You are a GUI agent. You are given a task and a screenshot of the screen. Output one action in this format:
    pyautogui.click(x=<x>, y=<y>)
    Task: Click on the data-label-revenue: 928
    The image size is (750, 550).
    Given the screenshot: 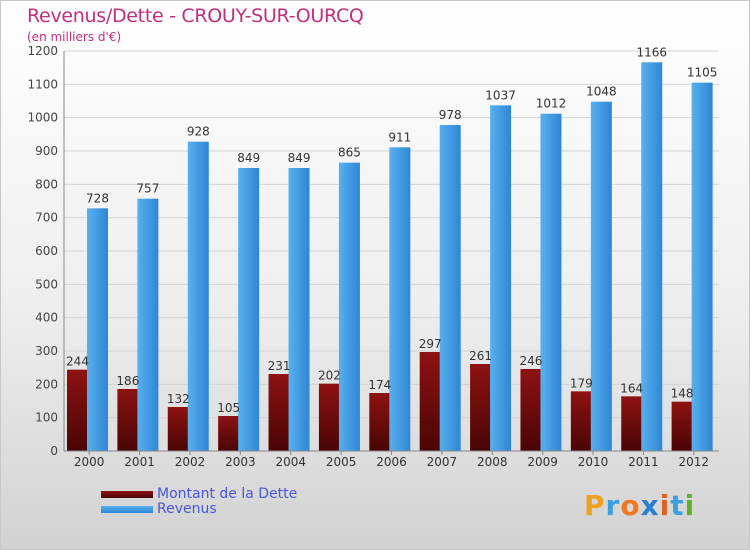 What is the action you would take?
    pyautogui.click(x=198, y=132)
    